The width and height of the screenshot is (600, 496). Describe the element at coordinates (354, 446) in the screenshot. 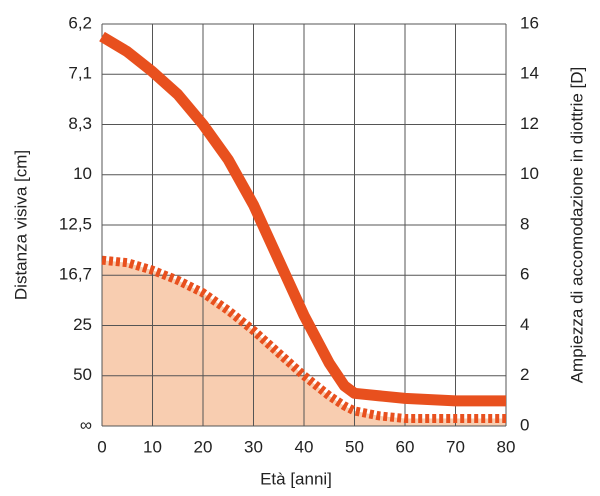

I see `x-tick-label: 50` at that location.